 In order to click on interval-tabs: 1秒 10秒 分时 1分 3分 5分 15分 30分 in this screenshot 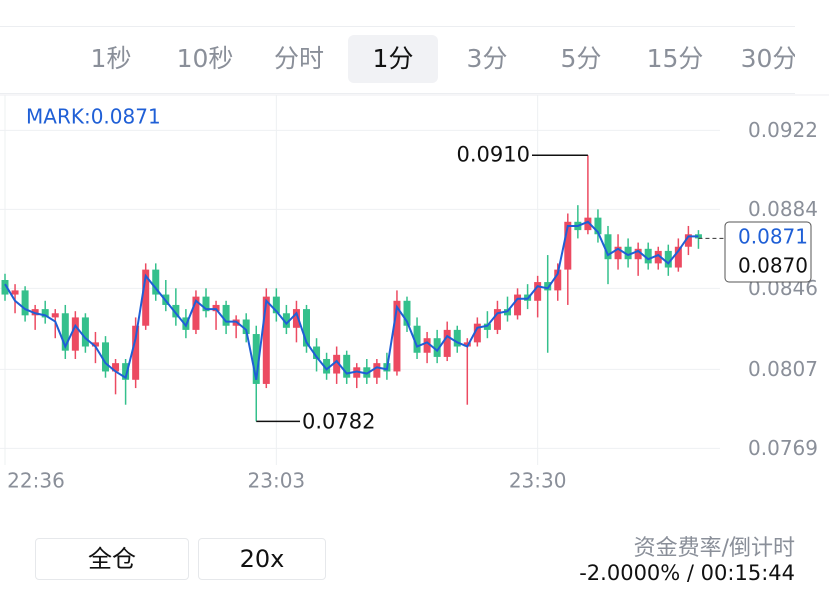, I will do `click(397, 60)`.